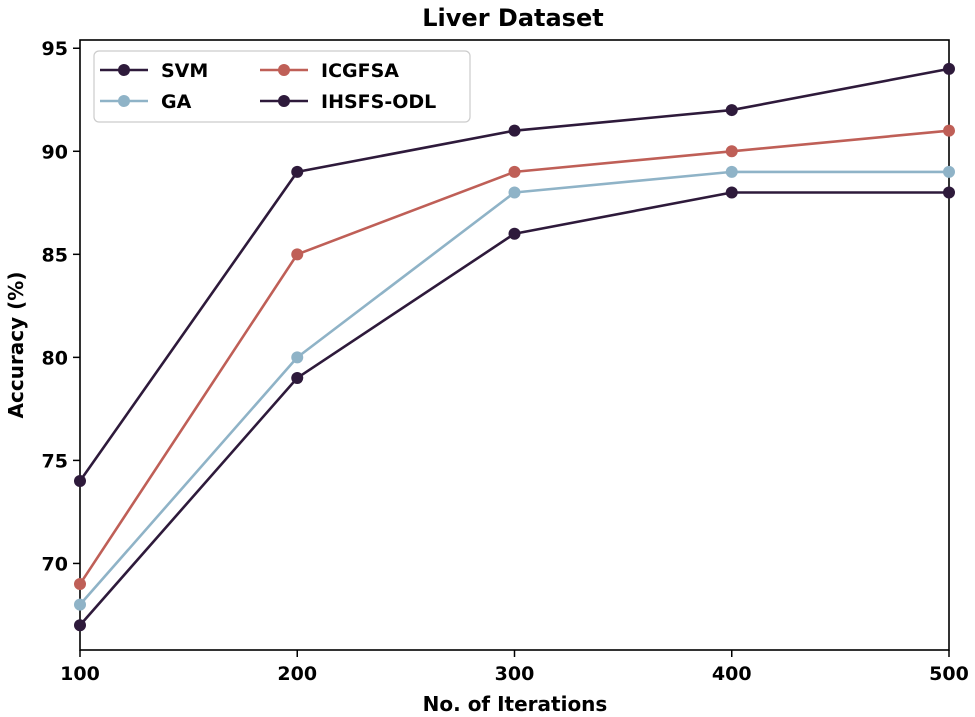  Describe the element at coordinates (55, 255) in the screenshot. I see `y-tick-label: 85` at that location.